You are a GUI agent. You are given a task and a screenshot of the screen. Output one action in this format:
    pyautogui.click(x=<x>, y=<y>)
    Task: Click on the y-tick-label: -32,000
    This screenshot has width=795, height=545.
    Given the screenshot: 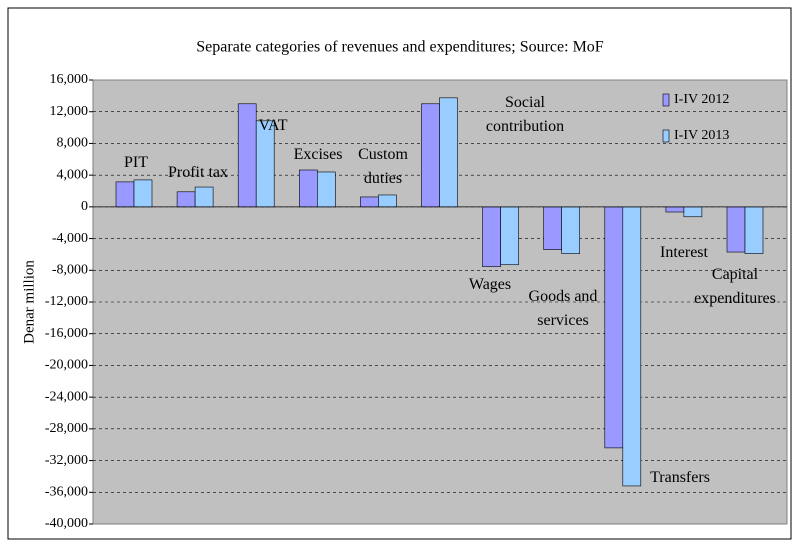 What is the action you would take?
    pyautogui.click(x=66, y=460)
    